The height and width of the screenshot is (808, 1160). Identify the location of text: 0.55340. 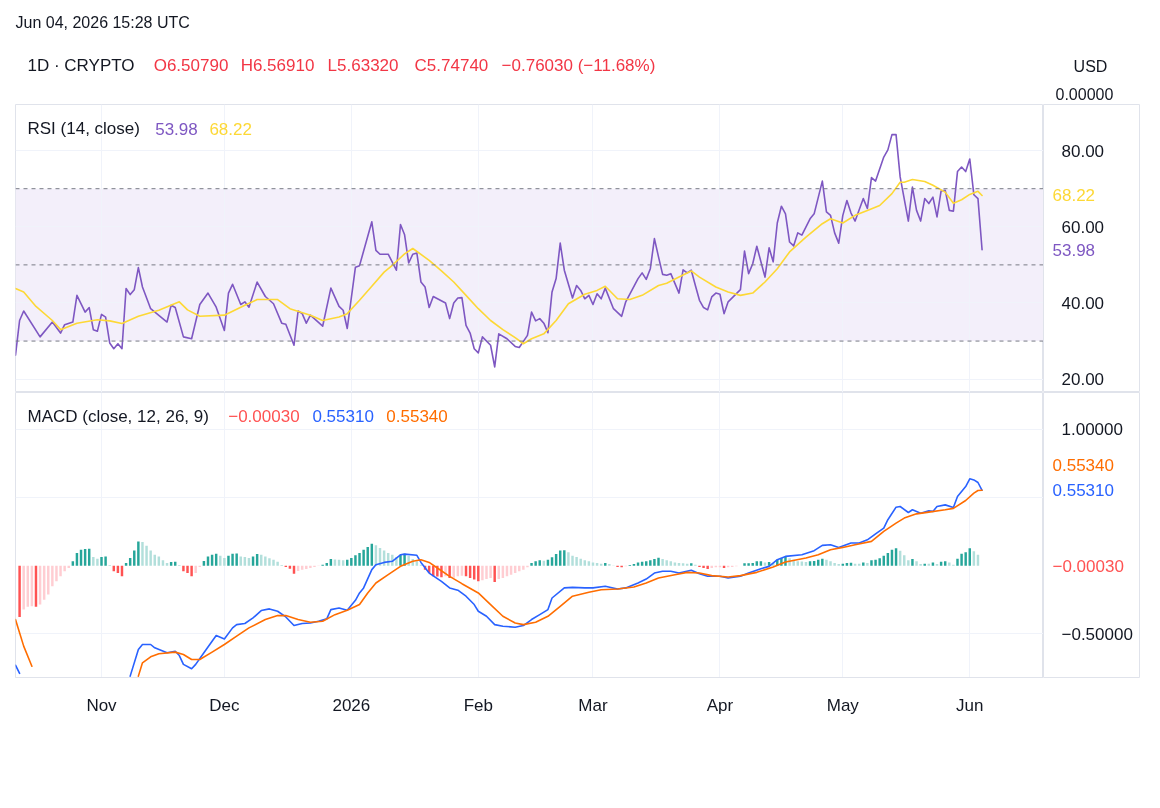
(1083, 465).